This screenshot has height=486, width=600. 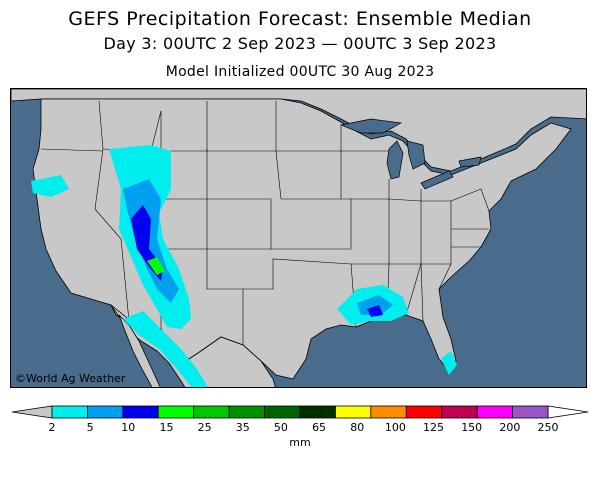 What do you see at coordinates (281, 427) in the screenshot?
I see `legend-tick-label: 50` at bounding box center [281, 427].